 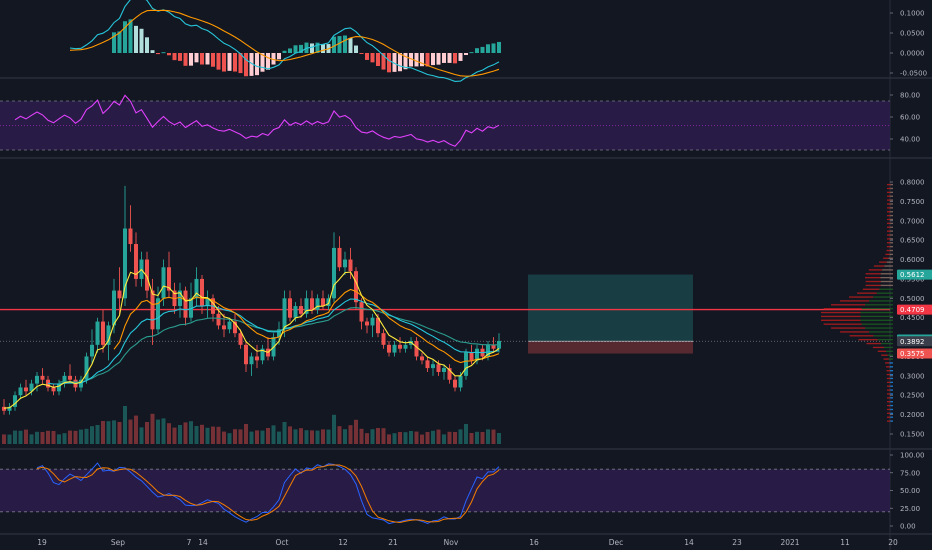 What do you see at coordinates (285, 41) in the screenshot?
I see `macd-pane` at bounding box center [285, 41].